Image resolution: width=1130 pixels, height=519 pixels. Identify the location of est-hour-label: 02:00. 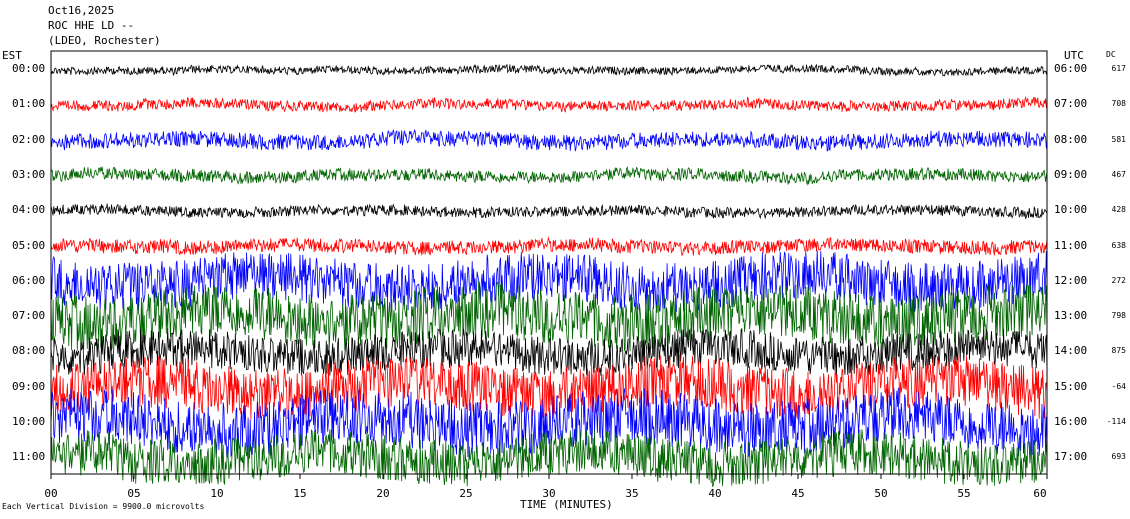
(29, 139).